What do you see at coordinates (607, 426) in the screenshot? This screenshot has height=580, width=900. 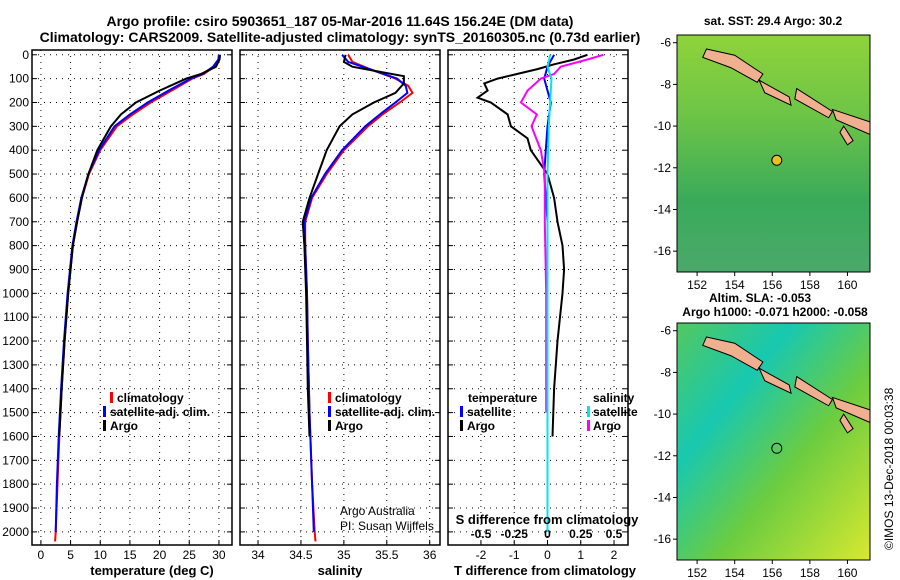 I see `legend-s-argo: Argo` at bounding box center [607, 426].